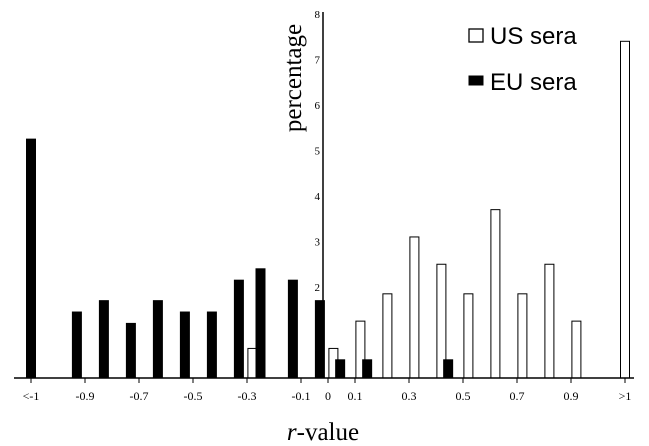 This screenshot has height=446, width=649. What do you see at coordinates (533, 82) in the screenshot?
I see `legend-label-eu: EU sera` at bounding box center [533, 82].